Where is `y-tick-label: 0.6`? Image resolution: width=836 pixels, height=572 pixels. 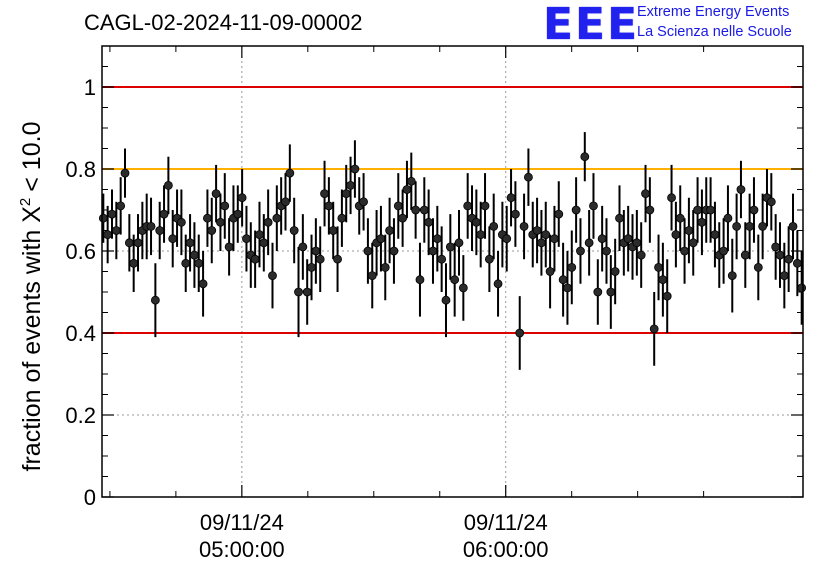
y-tick-label: 0.6 is located at coordinates (80, 251).